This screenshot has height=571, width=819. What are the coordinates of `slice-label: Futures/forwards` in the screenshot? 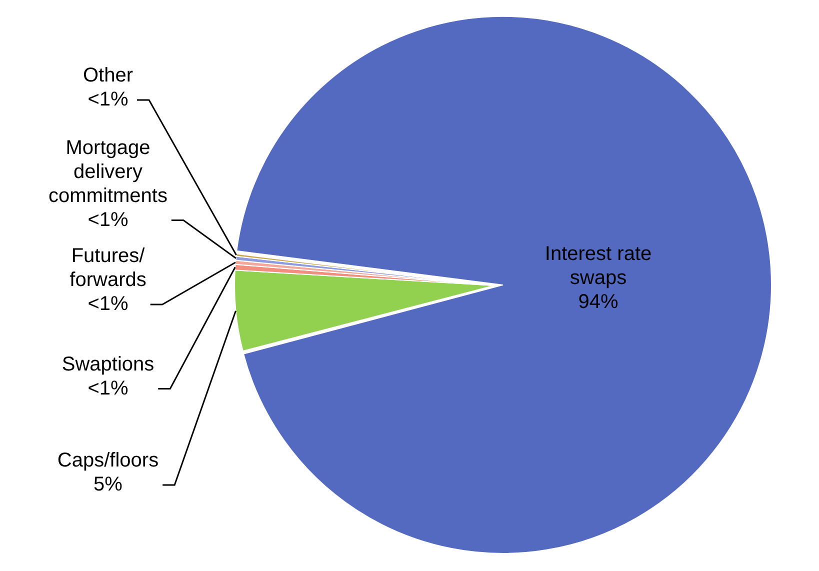 It's located at (108, 268).